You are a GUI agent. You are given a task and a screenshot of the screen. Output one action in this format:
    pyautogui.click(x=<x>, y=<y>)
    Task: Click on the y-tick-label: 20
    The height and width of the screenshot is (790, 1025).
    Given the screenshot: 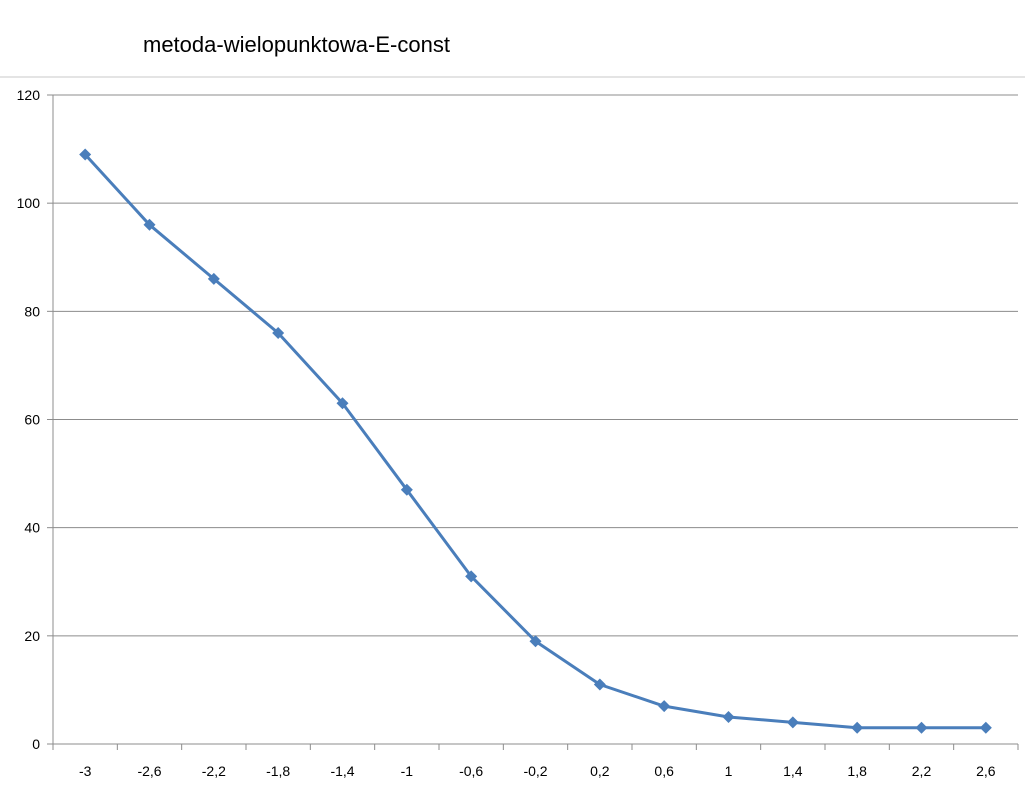 What is the action you would take?
    pyautogui.click(x=32, y=636)
    